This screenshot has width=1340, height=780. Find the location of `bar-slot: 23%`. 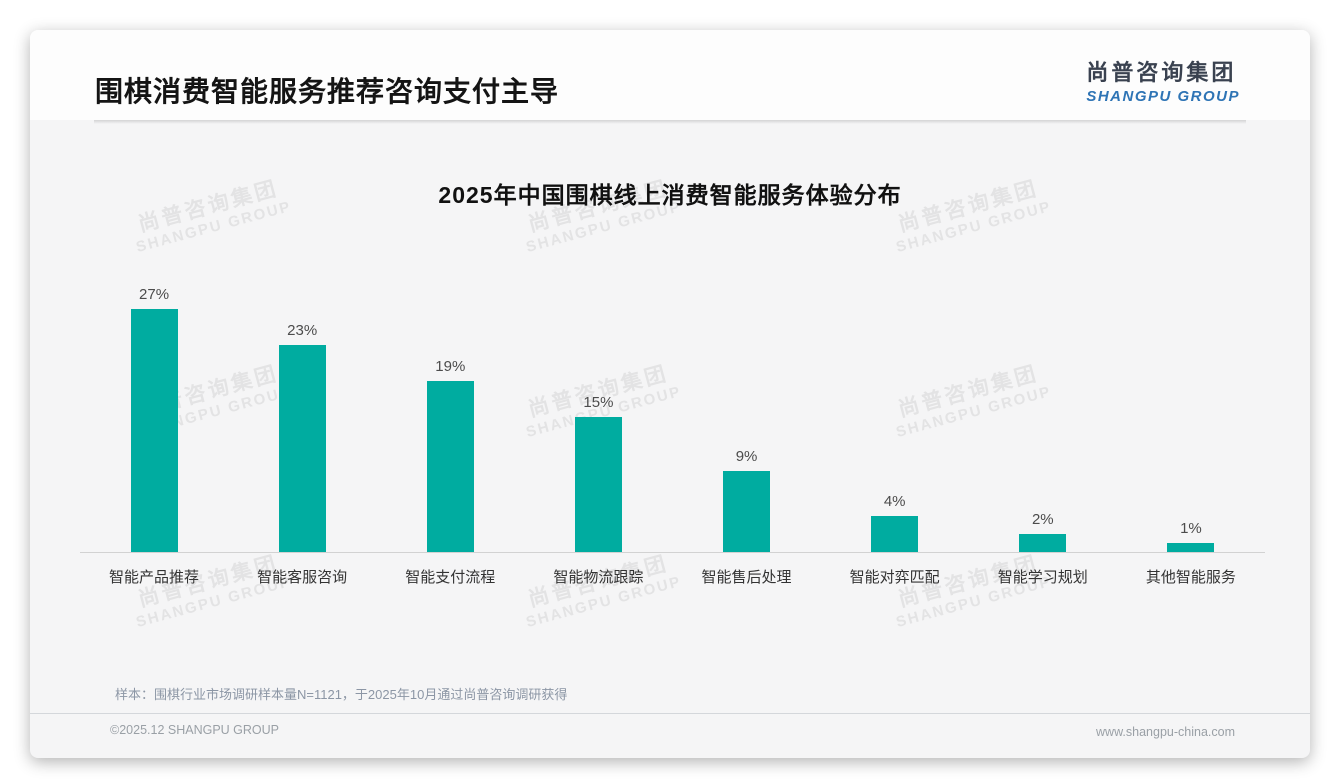

bar-slot: 23% is located at coordinates (302, 437).